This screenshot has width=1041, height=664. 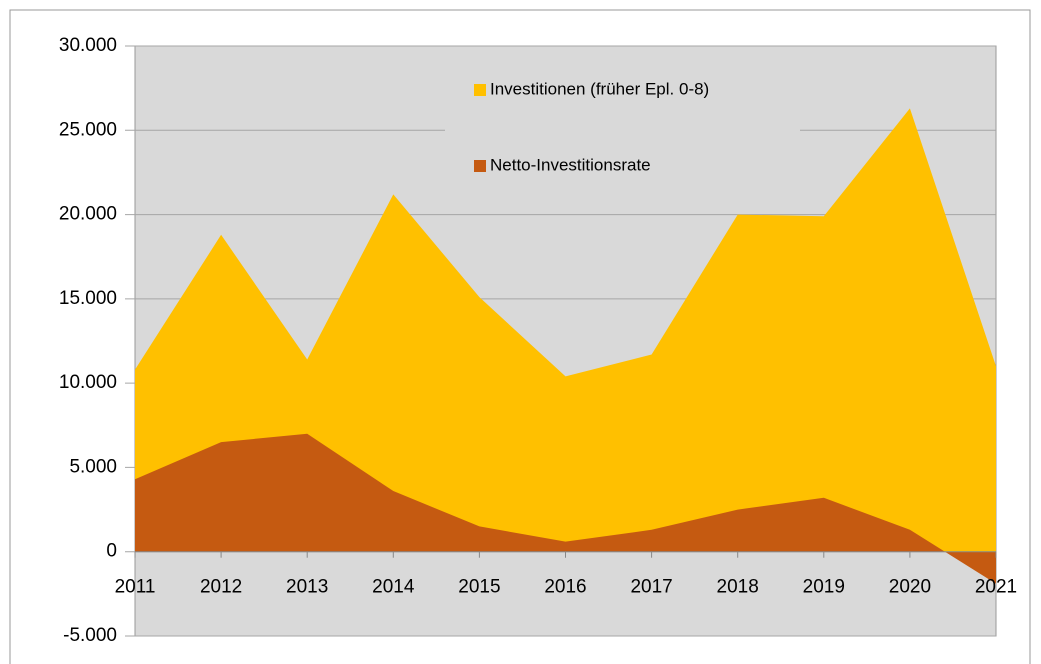 I want to click on legend-box, so click(x=622, y=130).